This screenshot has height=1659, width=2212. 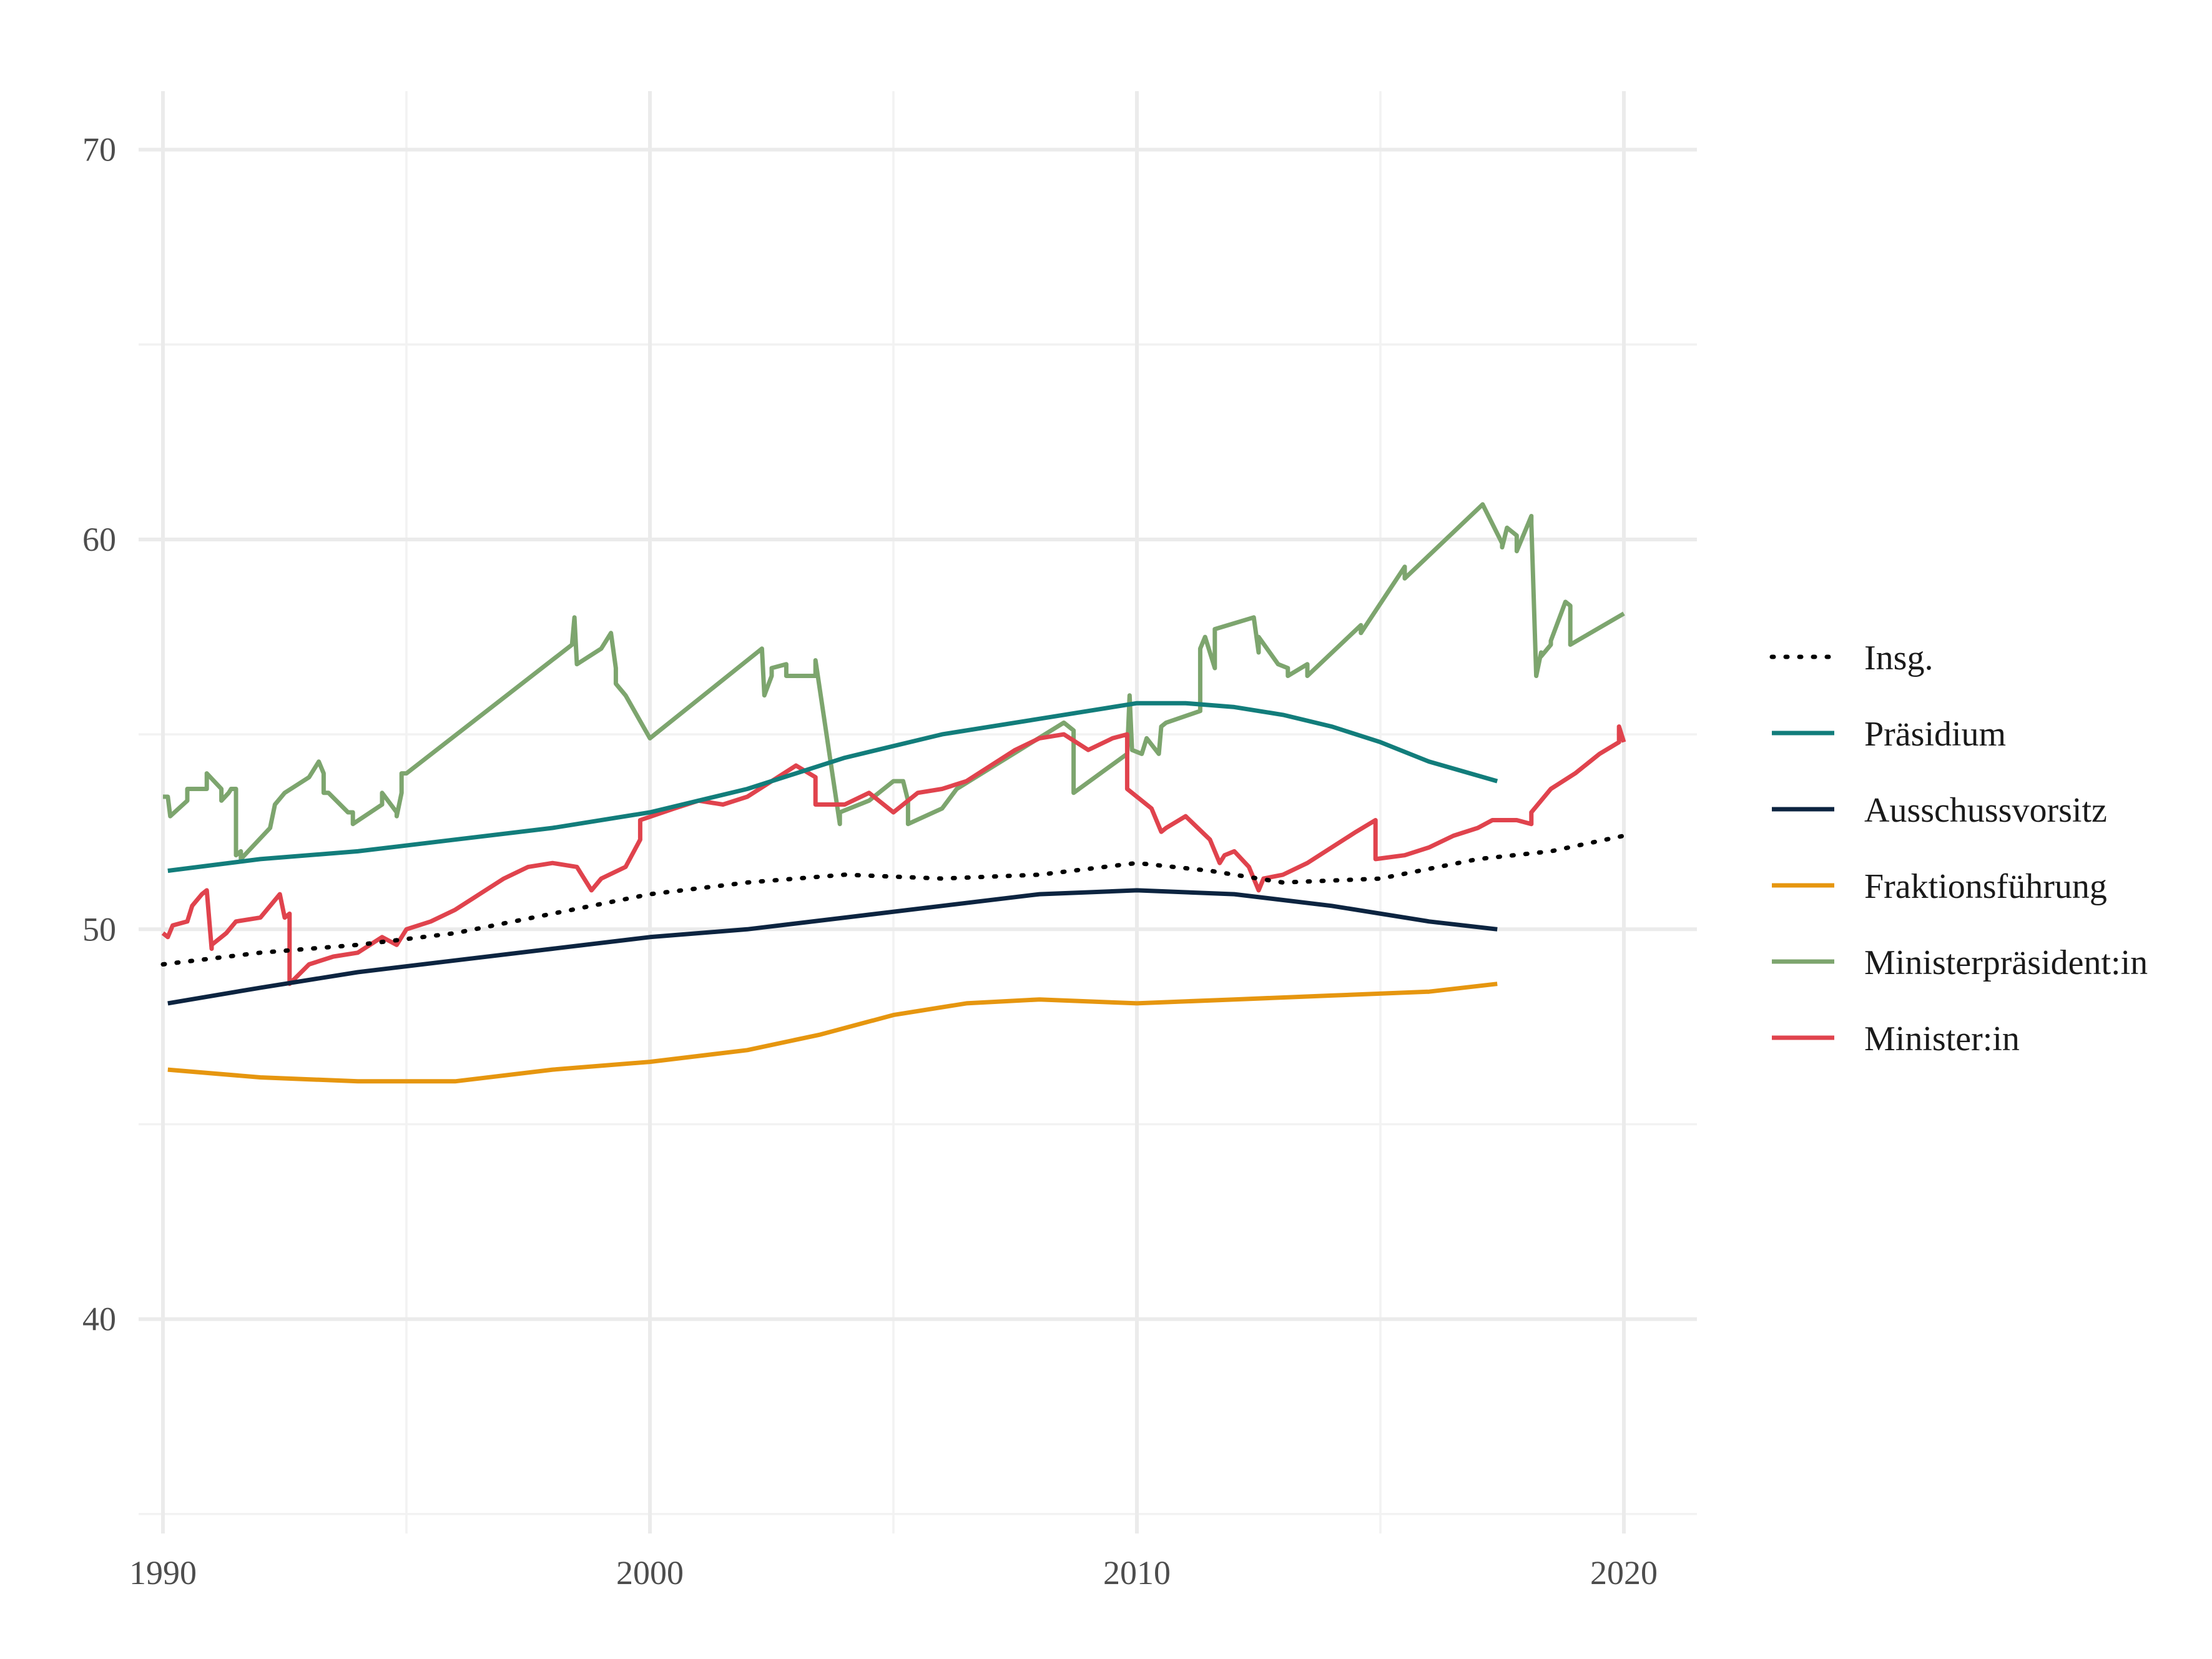 I want to click on y-tick-label: 60, so click(x=99, y=539).